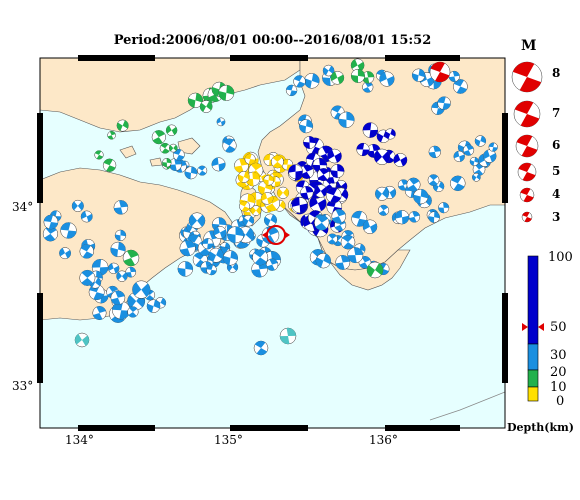 The width and height of the screenshot is (580, 500). I want to click on lon-label-136: 136°, so click(383, 440).